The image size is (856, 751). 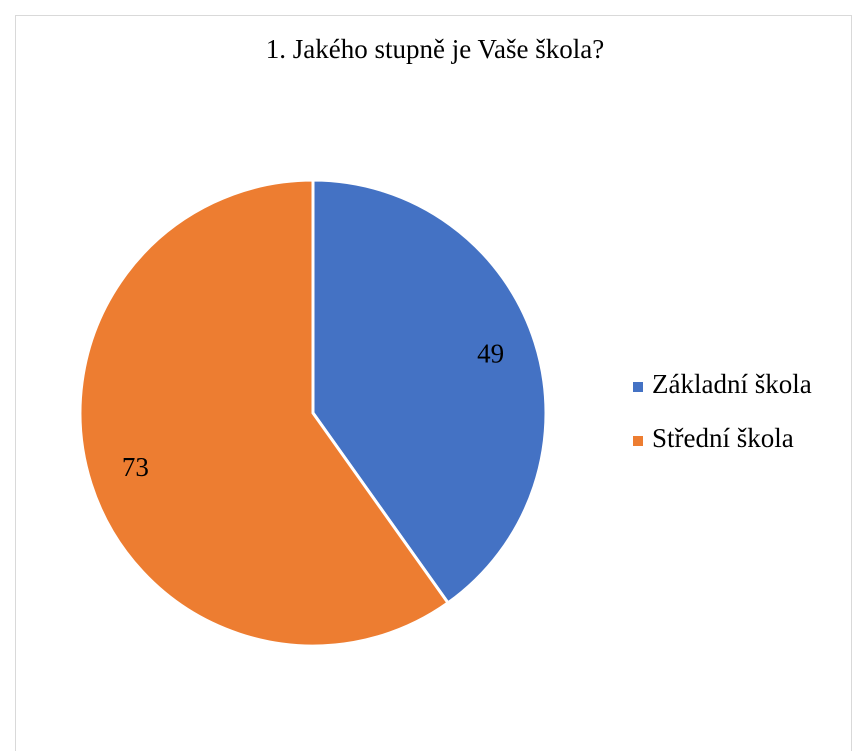 I want to click on legend-label: Základní škola, so click(x=732, y=384).